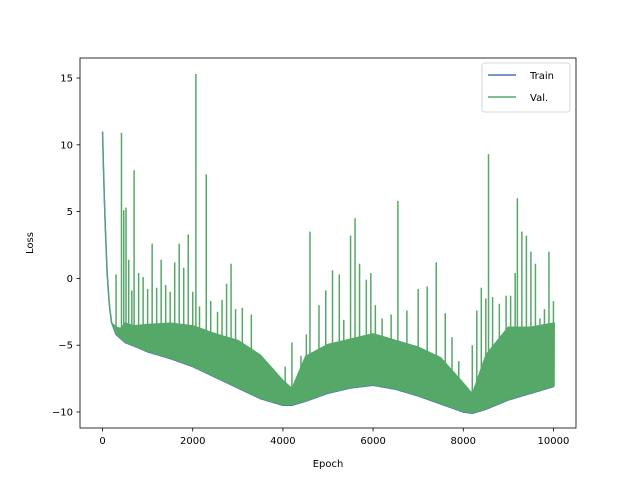 Image resolution: width=640 pixels, height=480 pixels. I want to click on x-tick-label-4: 8000, so click(463, 441).